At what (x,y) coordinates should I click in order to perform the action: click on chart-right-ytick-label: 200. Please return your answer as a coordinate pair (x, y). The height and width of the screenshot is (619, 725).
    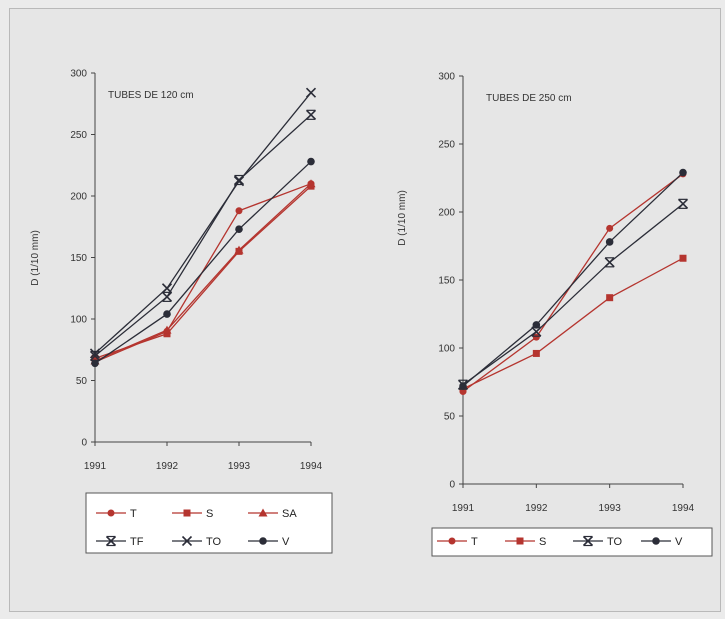
    Looking at the image, I should click on (446, 213).